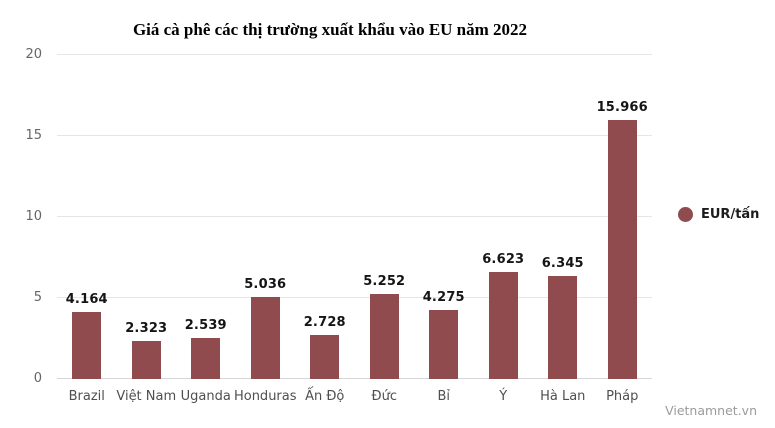 The image size is (775, 428). What do you see at coordinates (503, 259) in the screenshot?
I see `bar-value-label: 6.623` at bounding box center [503, 259].